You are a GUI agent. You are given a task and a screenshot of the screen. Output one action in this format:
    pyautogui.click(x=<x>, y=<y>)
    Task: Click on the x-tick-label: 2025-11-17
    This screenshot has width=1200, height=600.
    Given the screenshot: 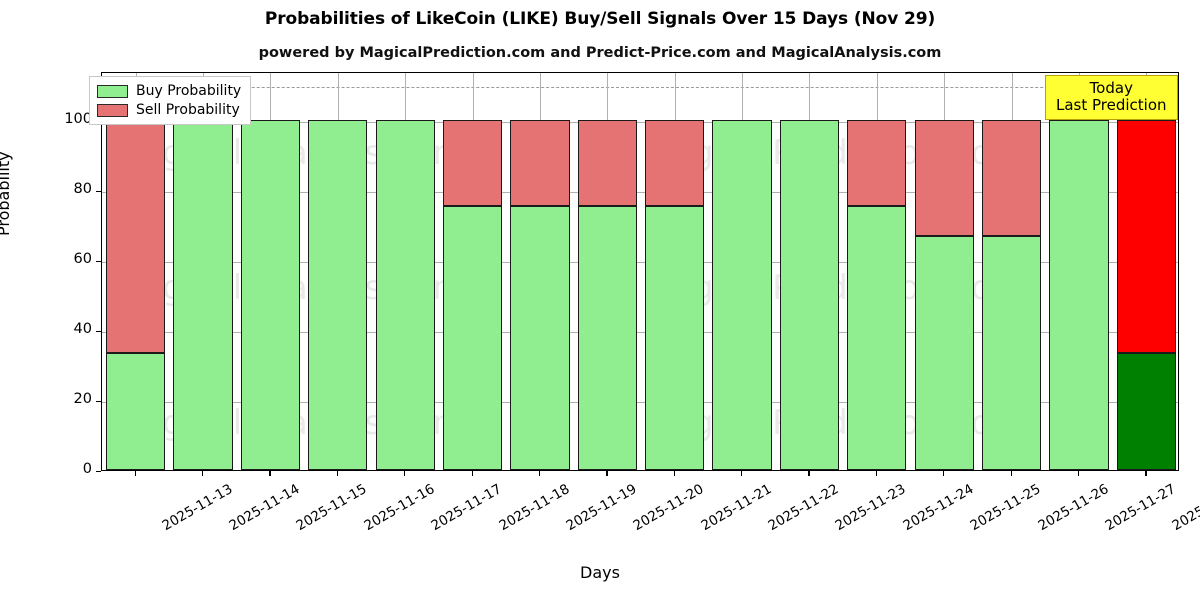 What is the action you would take?
    pyautogui.click(x=466, y=508)
    